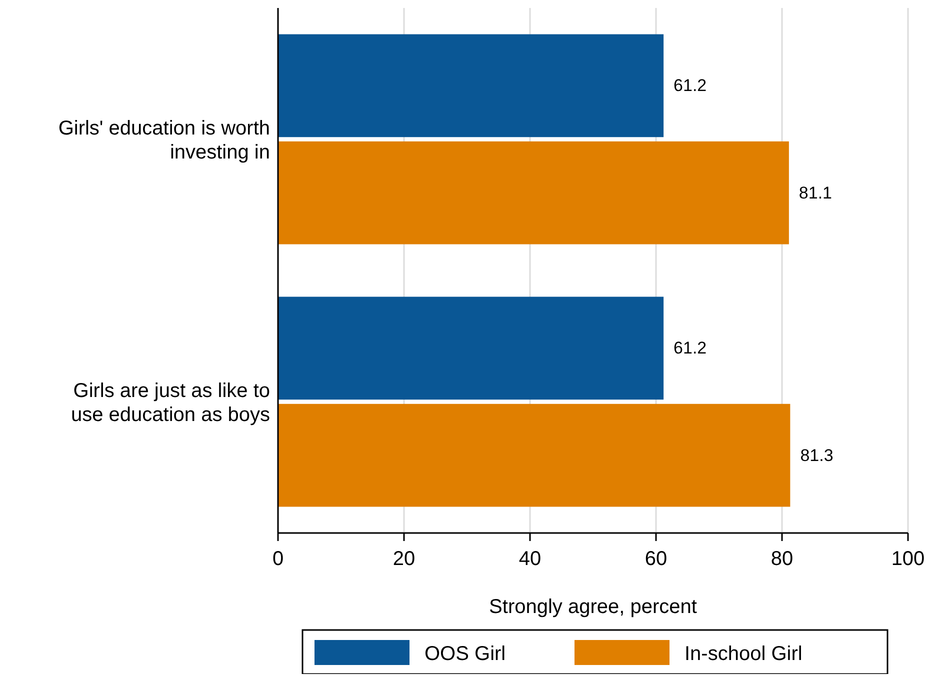 This screenshot has width=950, height=682. What do you see at coordinates (815, 192) in the screenshot?
I see `data-label: 81.1` at bounding box center [815, 192].